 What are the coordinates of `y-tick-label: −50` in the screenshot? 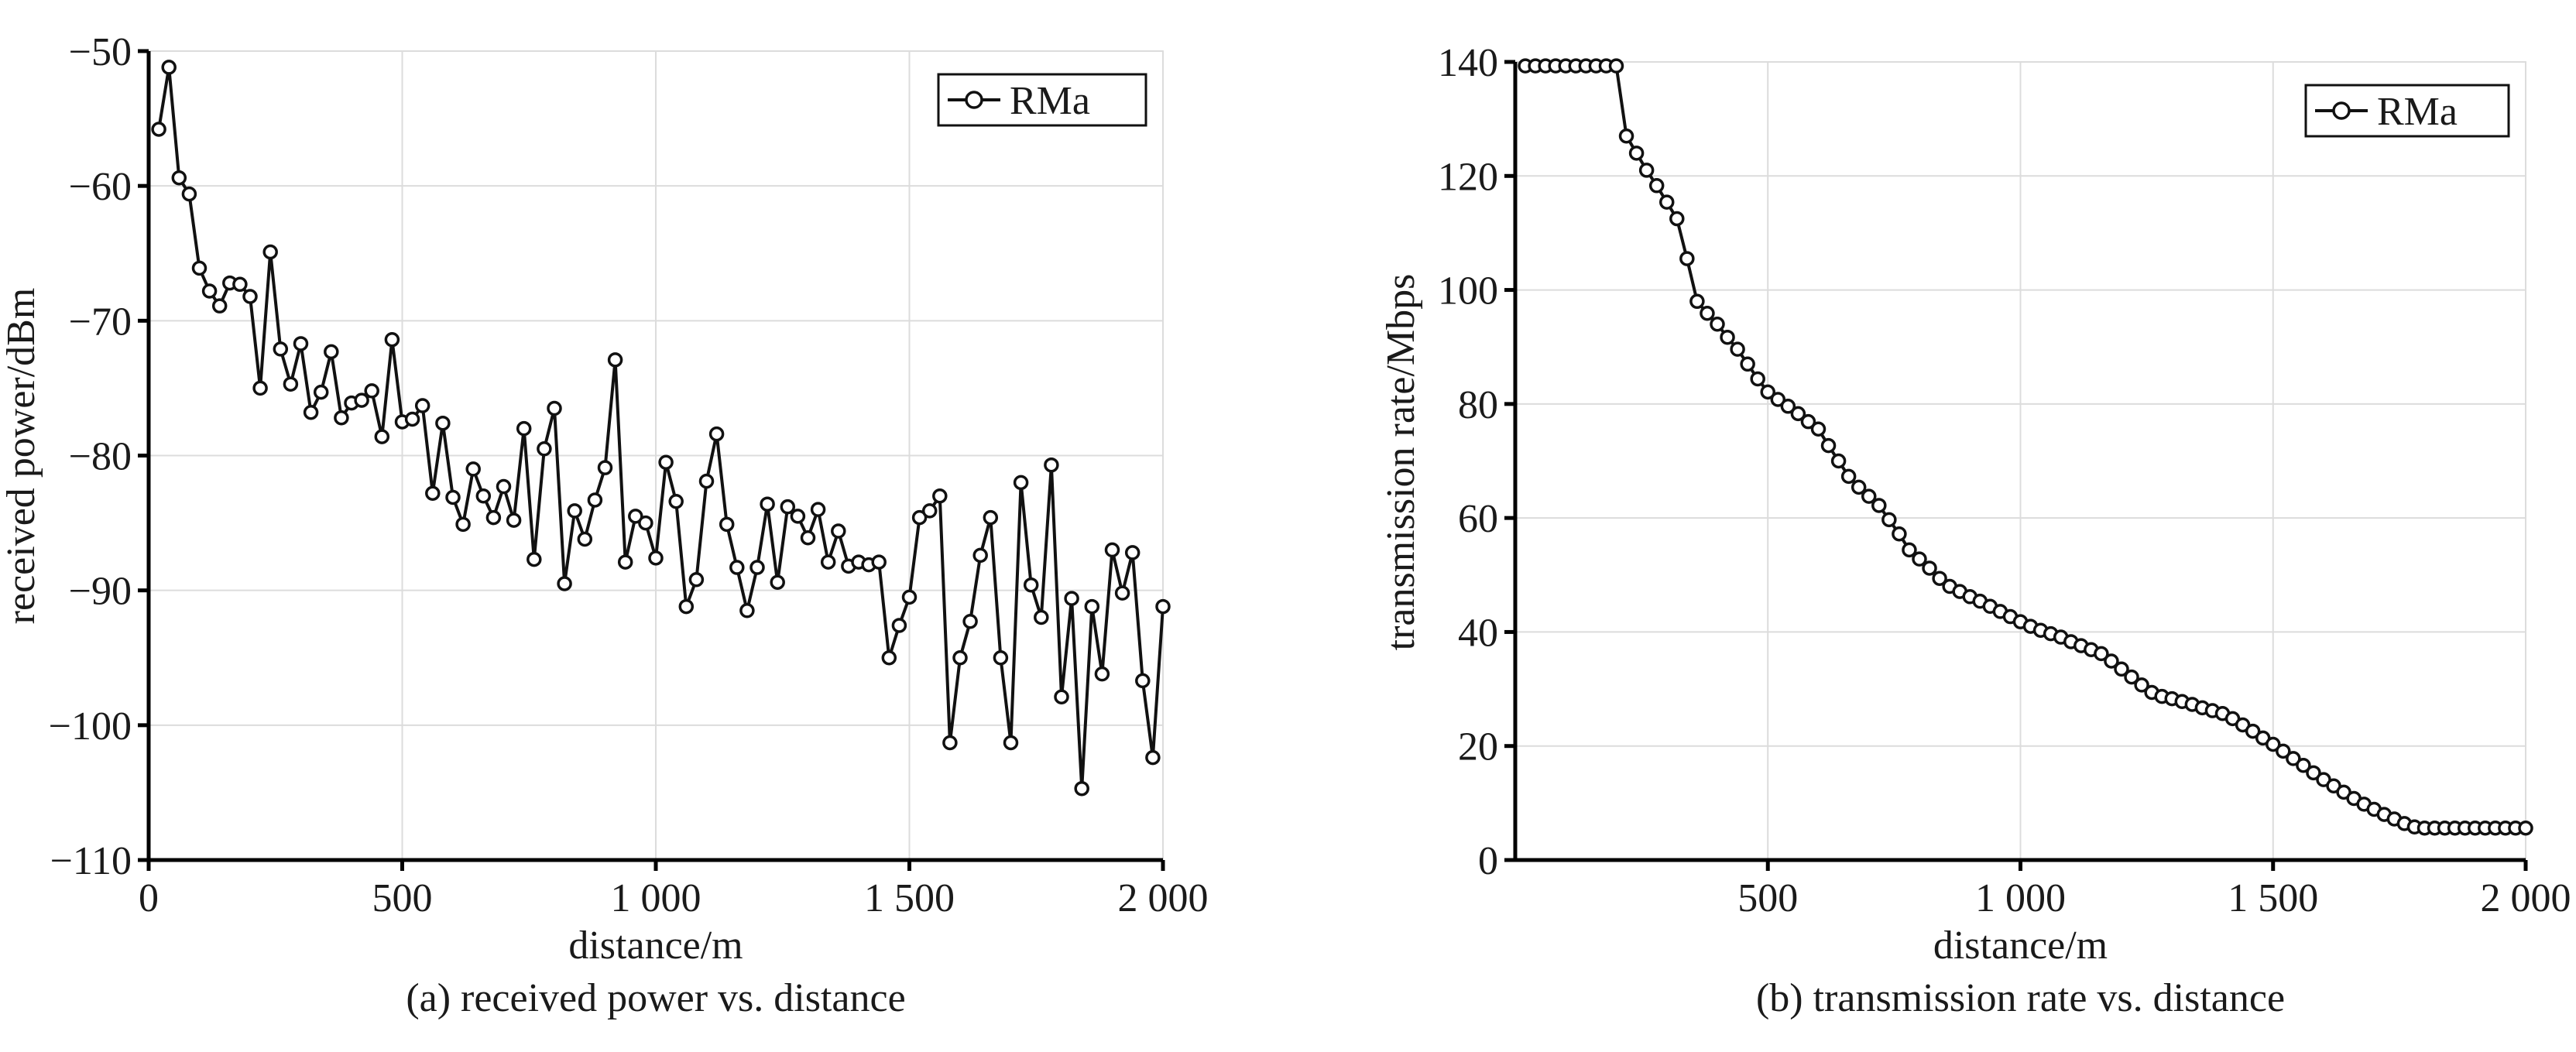 It's located at (100, 52).